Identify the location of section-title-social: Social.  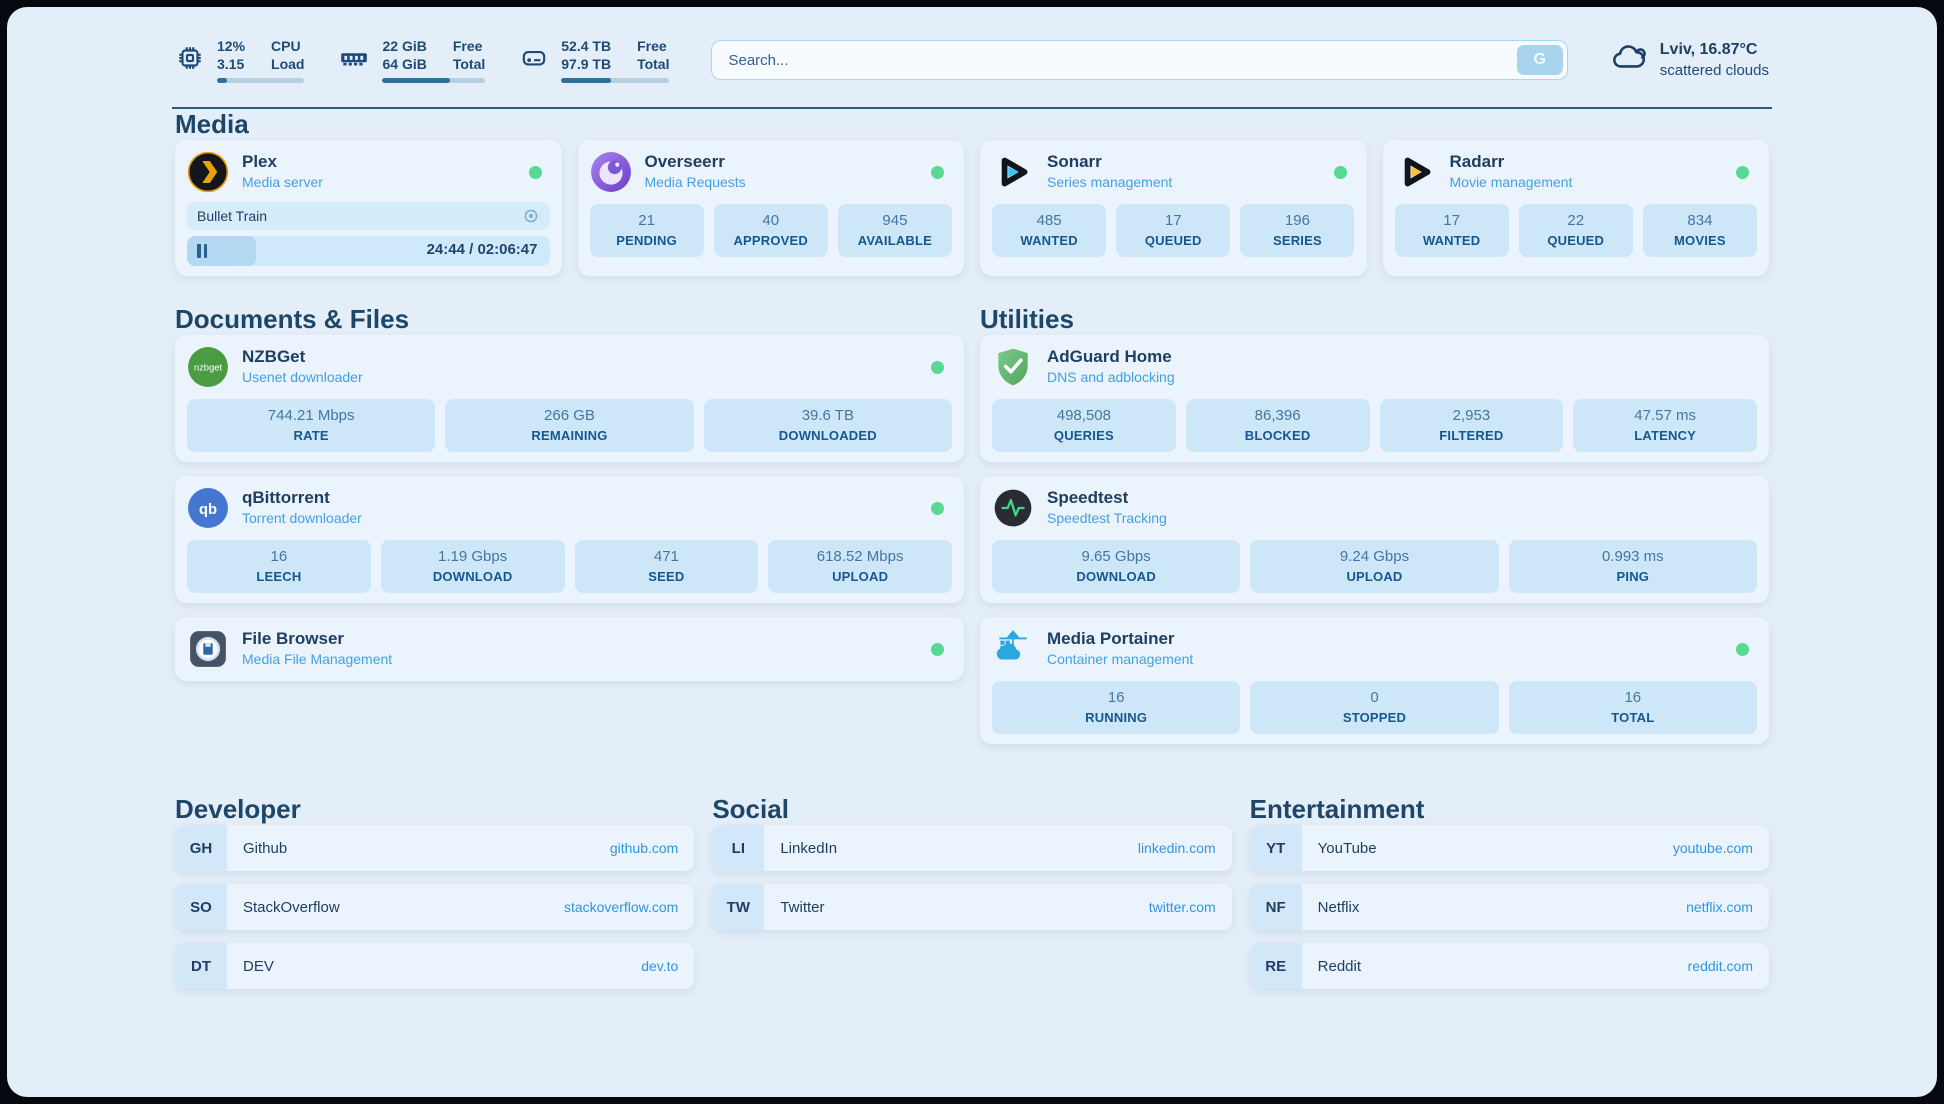
(750, 809).